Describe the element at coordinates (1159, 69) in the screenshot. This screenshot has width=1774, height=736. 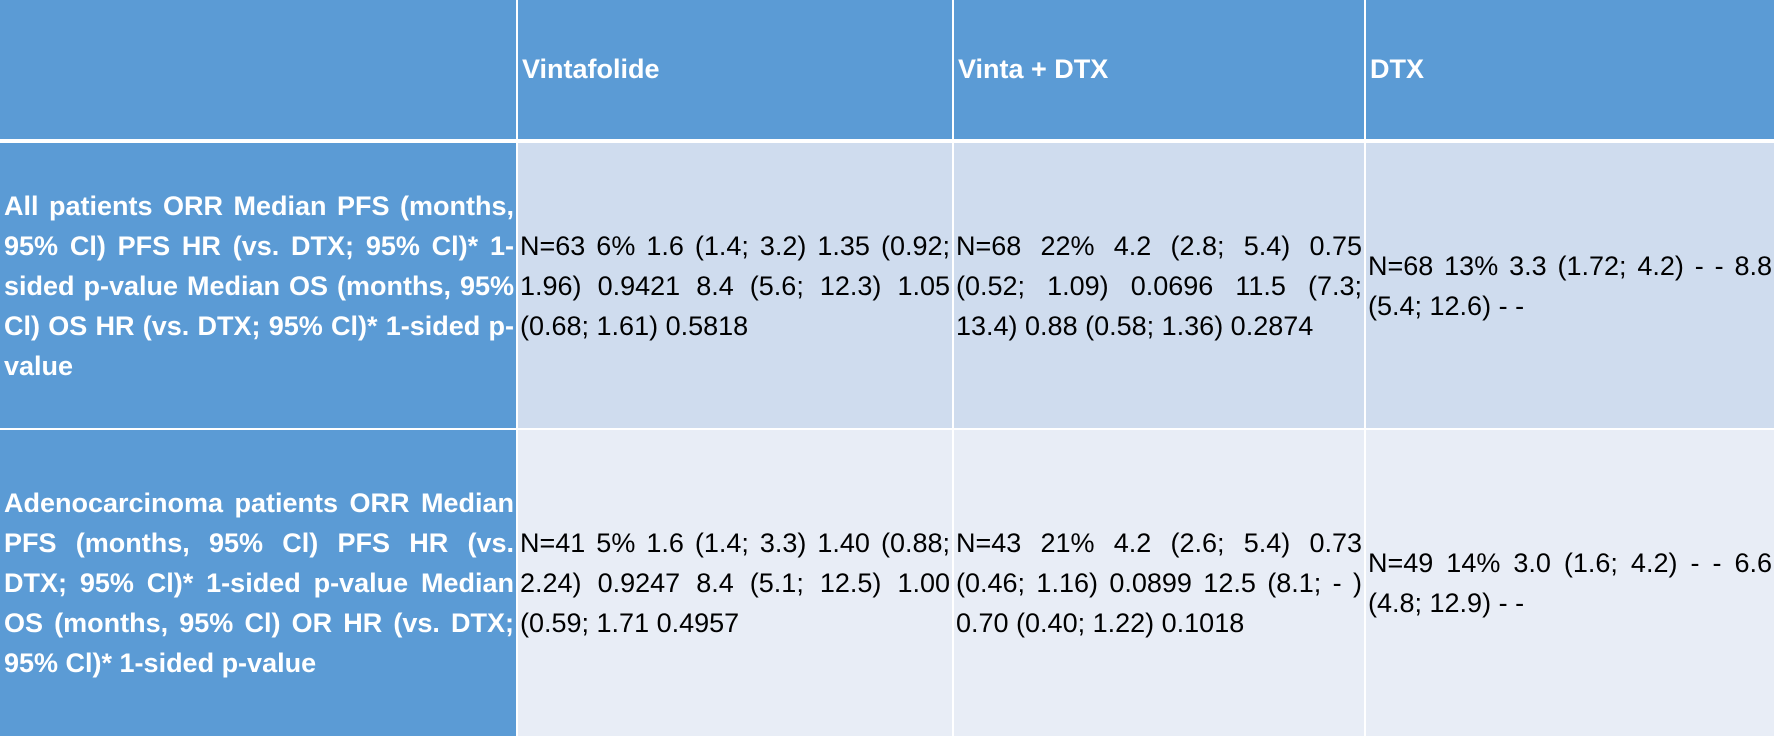
I see `header-vinta-dtx: Vinta + DTX` at that location.